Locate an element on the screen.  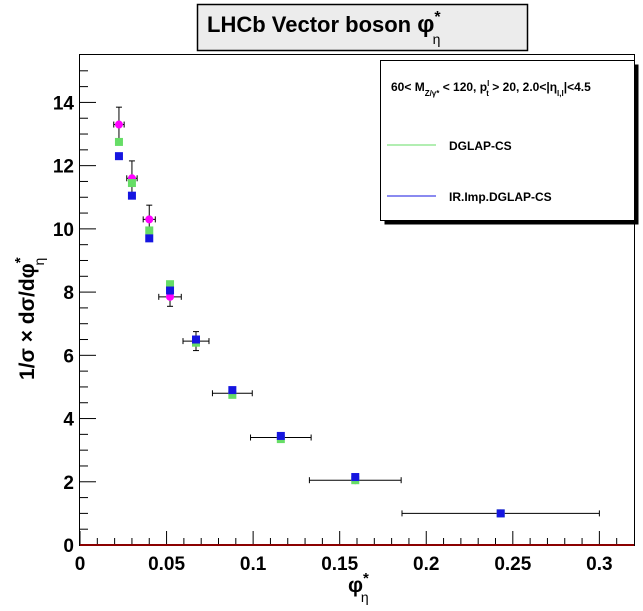
y-axis-title: 1/σ × dσ/dφ* η is located at coordinates (29, 318).